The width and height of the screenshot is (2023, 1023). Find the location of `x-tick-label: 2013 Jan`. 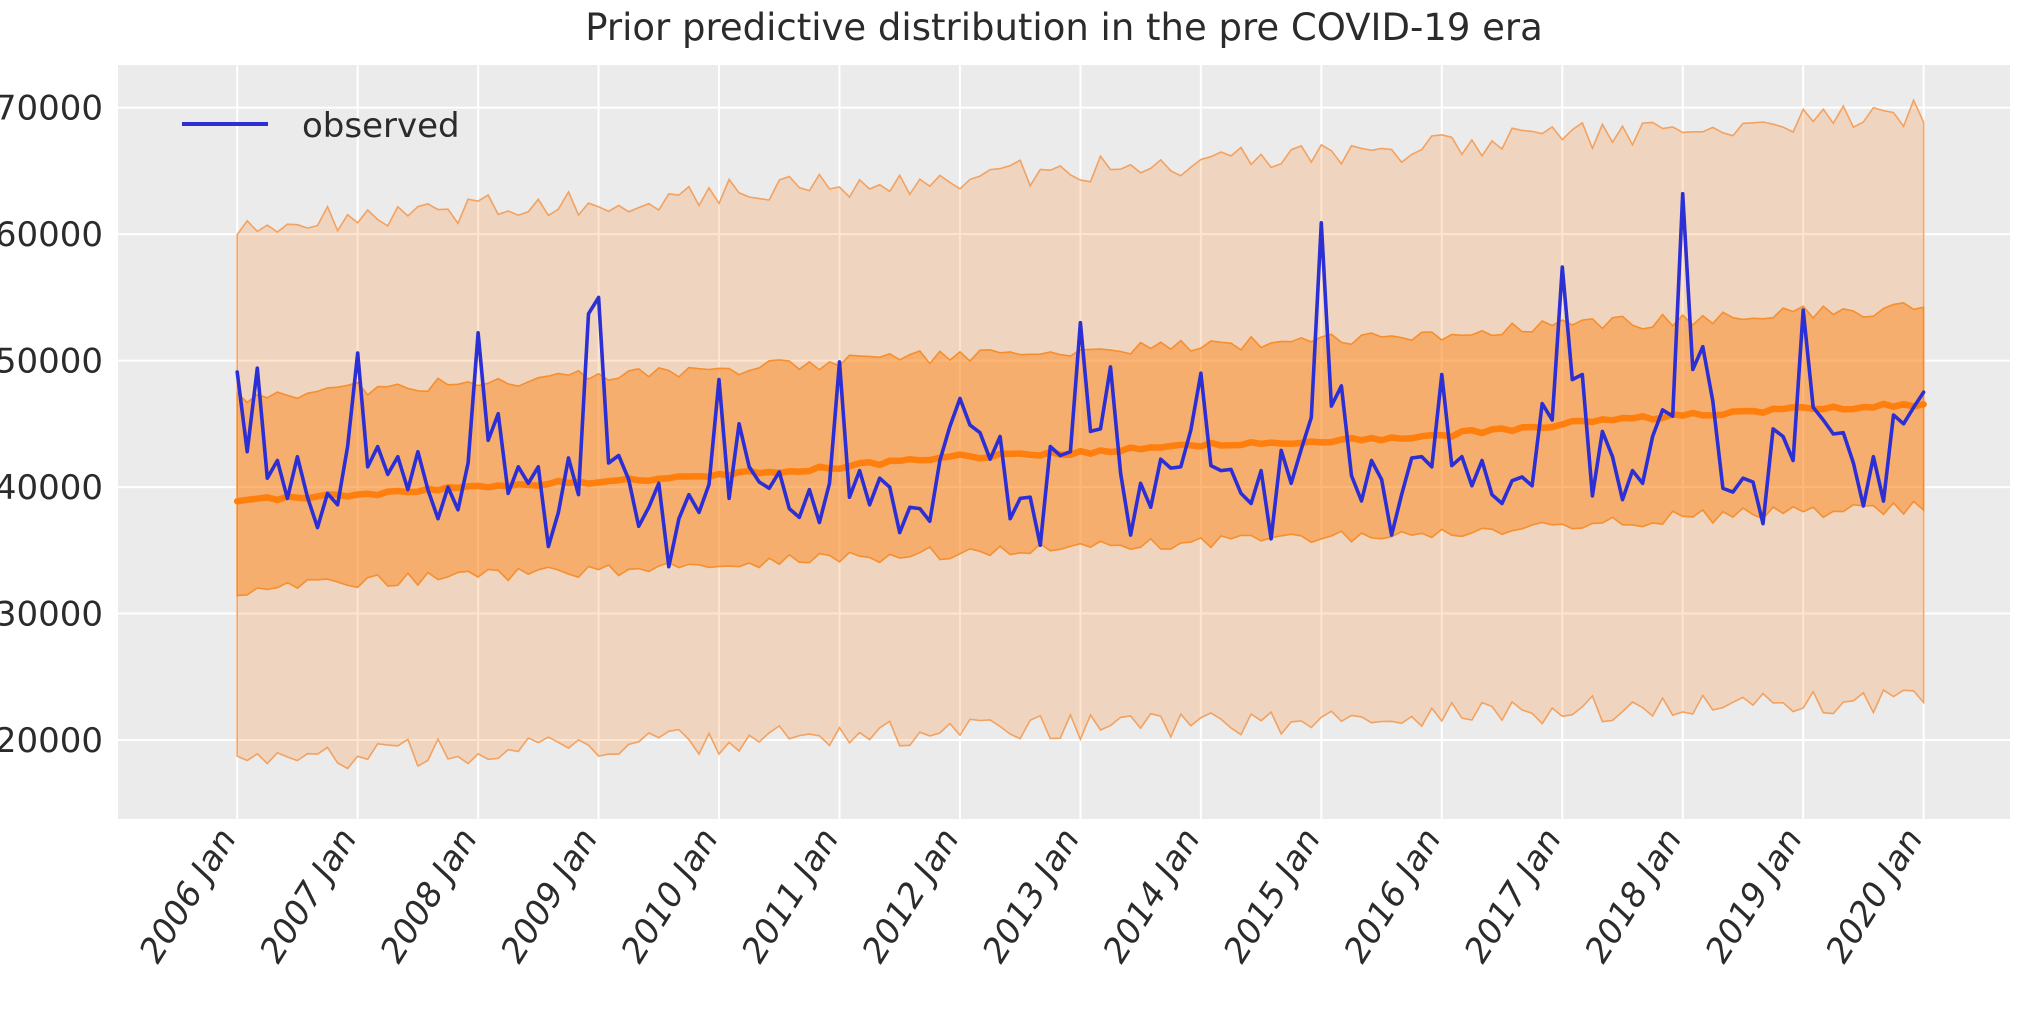

x-tick-label: 2013 Jan is located at coordinates (1031, 896).